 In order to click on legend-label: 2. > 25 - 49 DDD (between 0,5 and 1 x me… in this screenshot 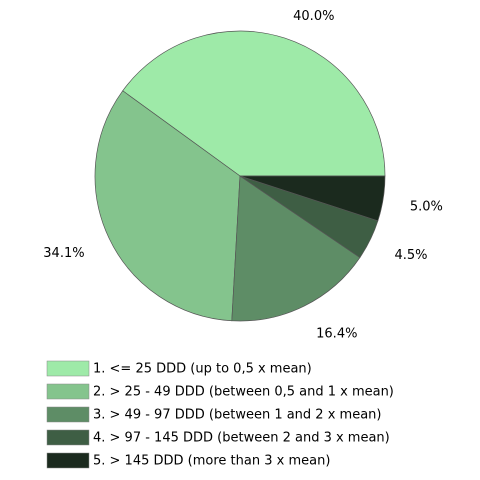, I will do `click(243, 392)`.